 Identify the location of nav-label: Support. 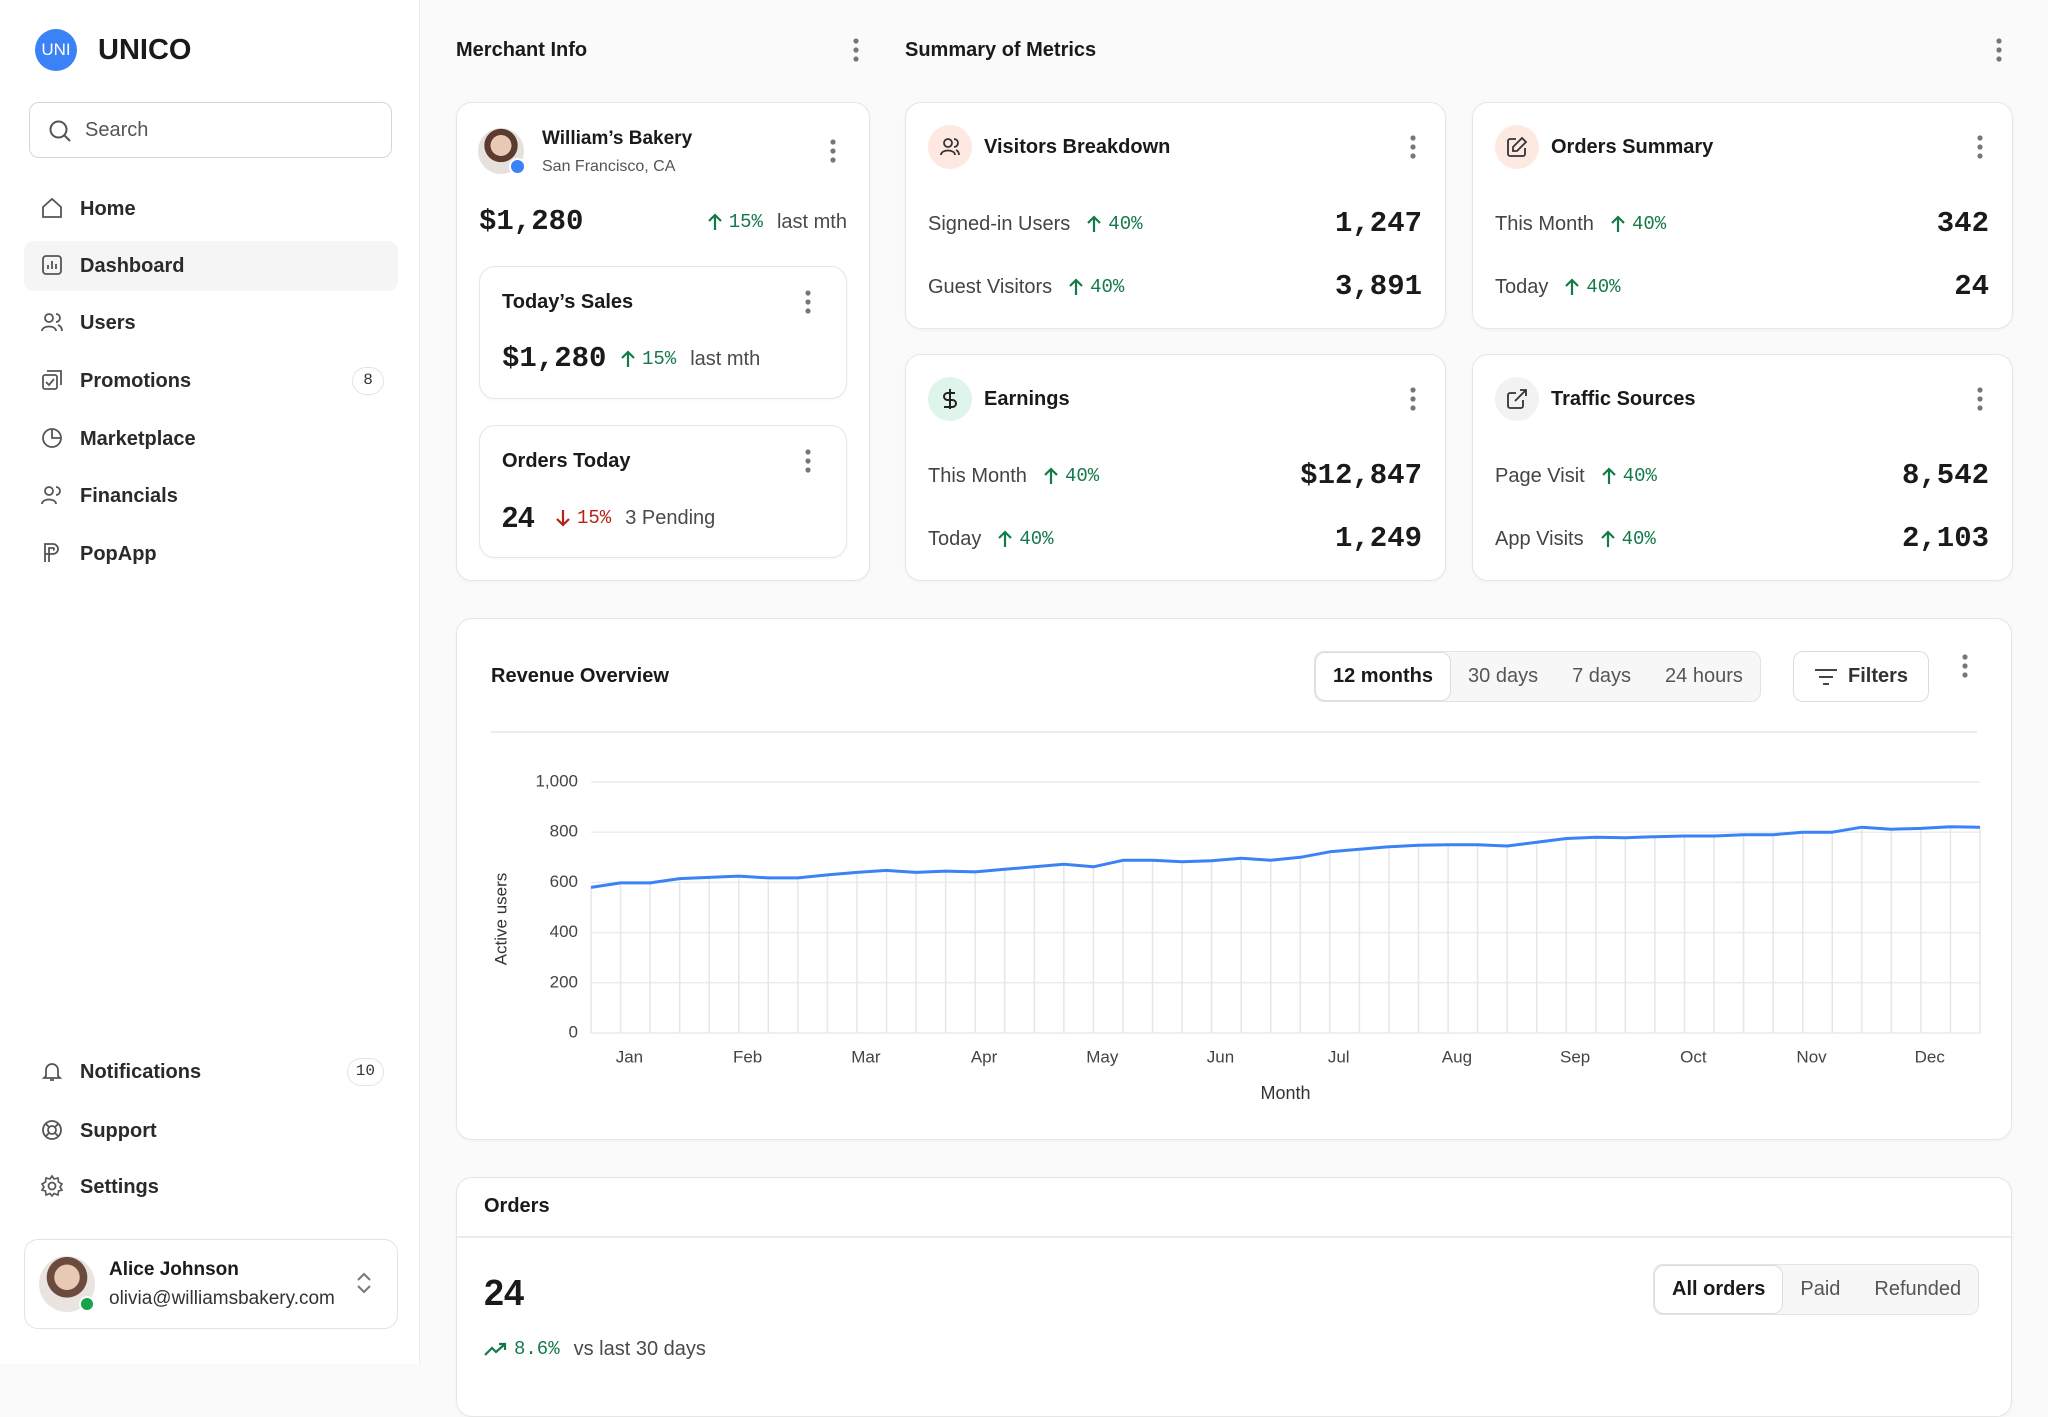
(118, 1131).